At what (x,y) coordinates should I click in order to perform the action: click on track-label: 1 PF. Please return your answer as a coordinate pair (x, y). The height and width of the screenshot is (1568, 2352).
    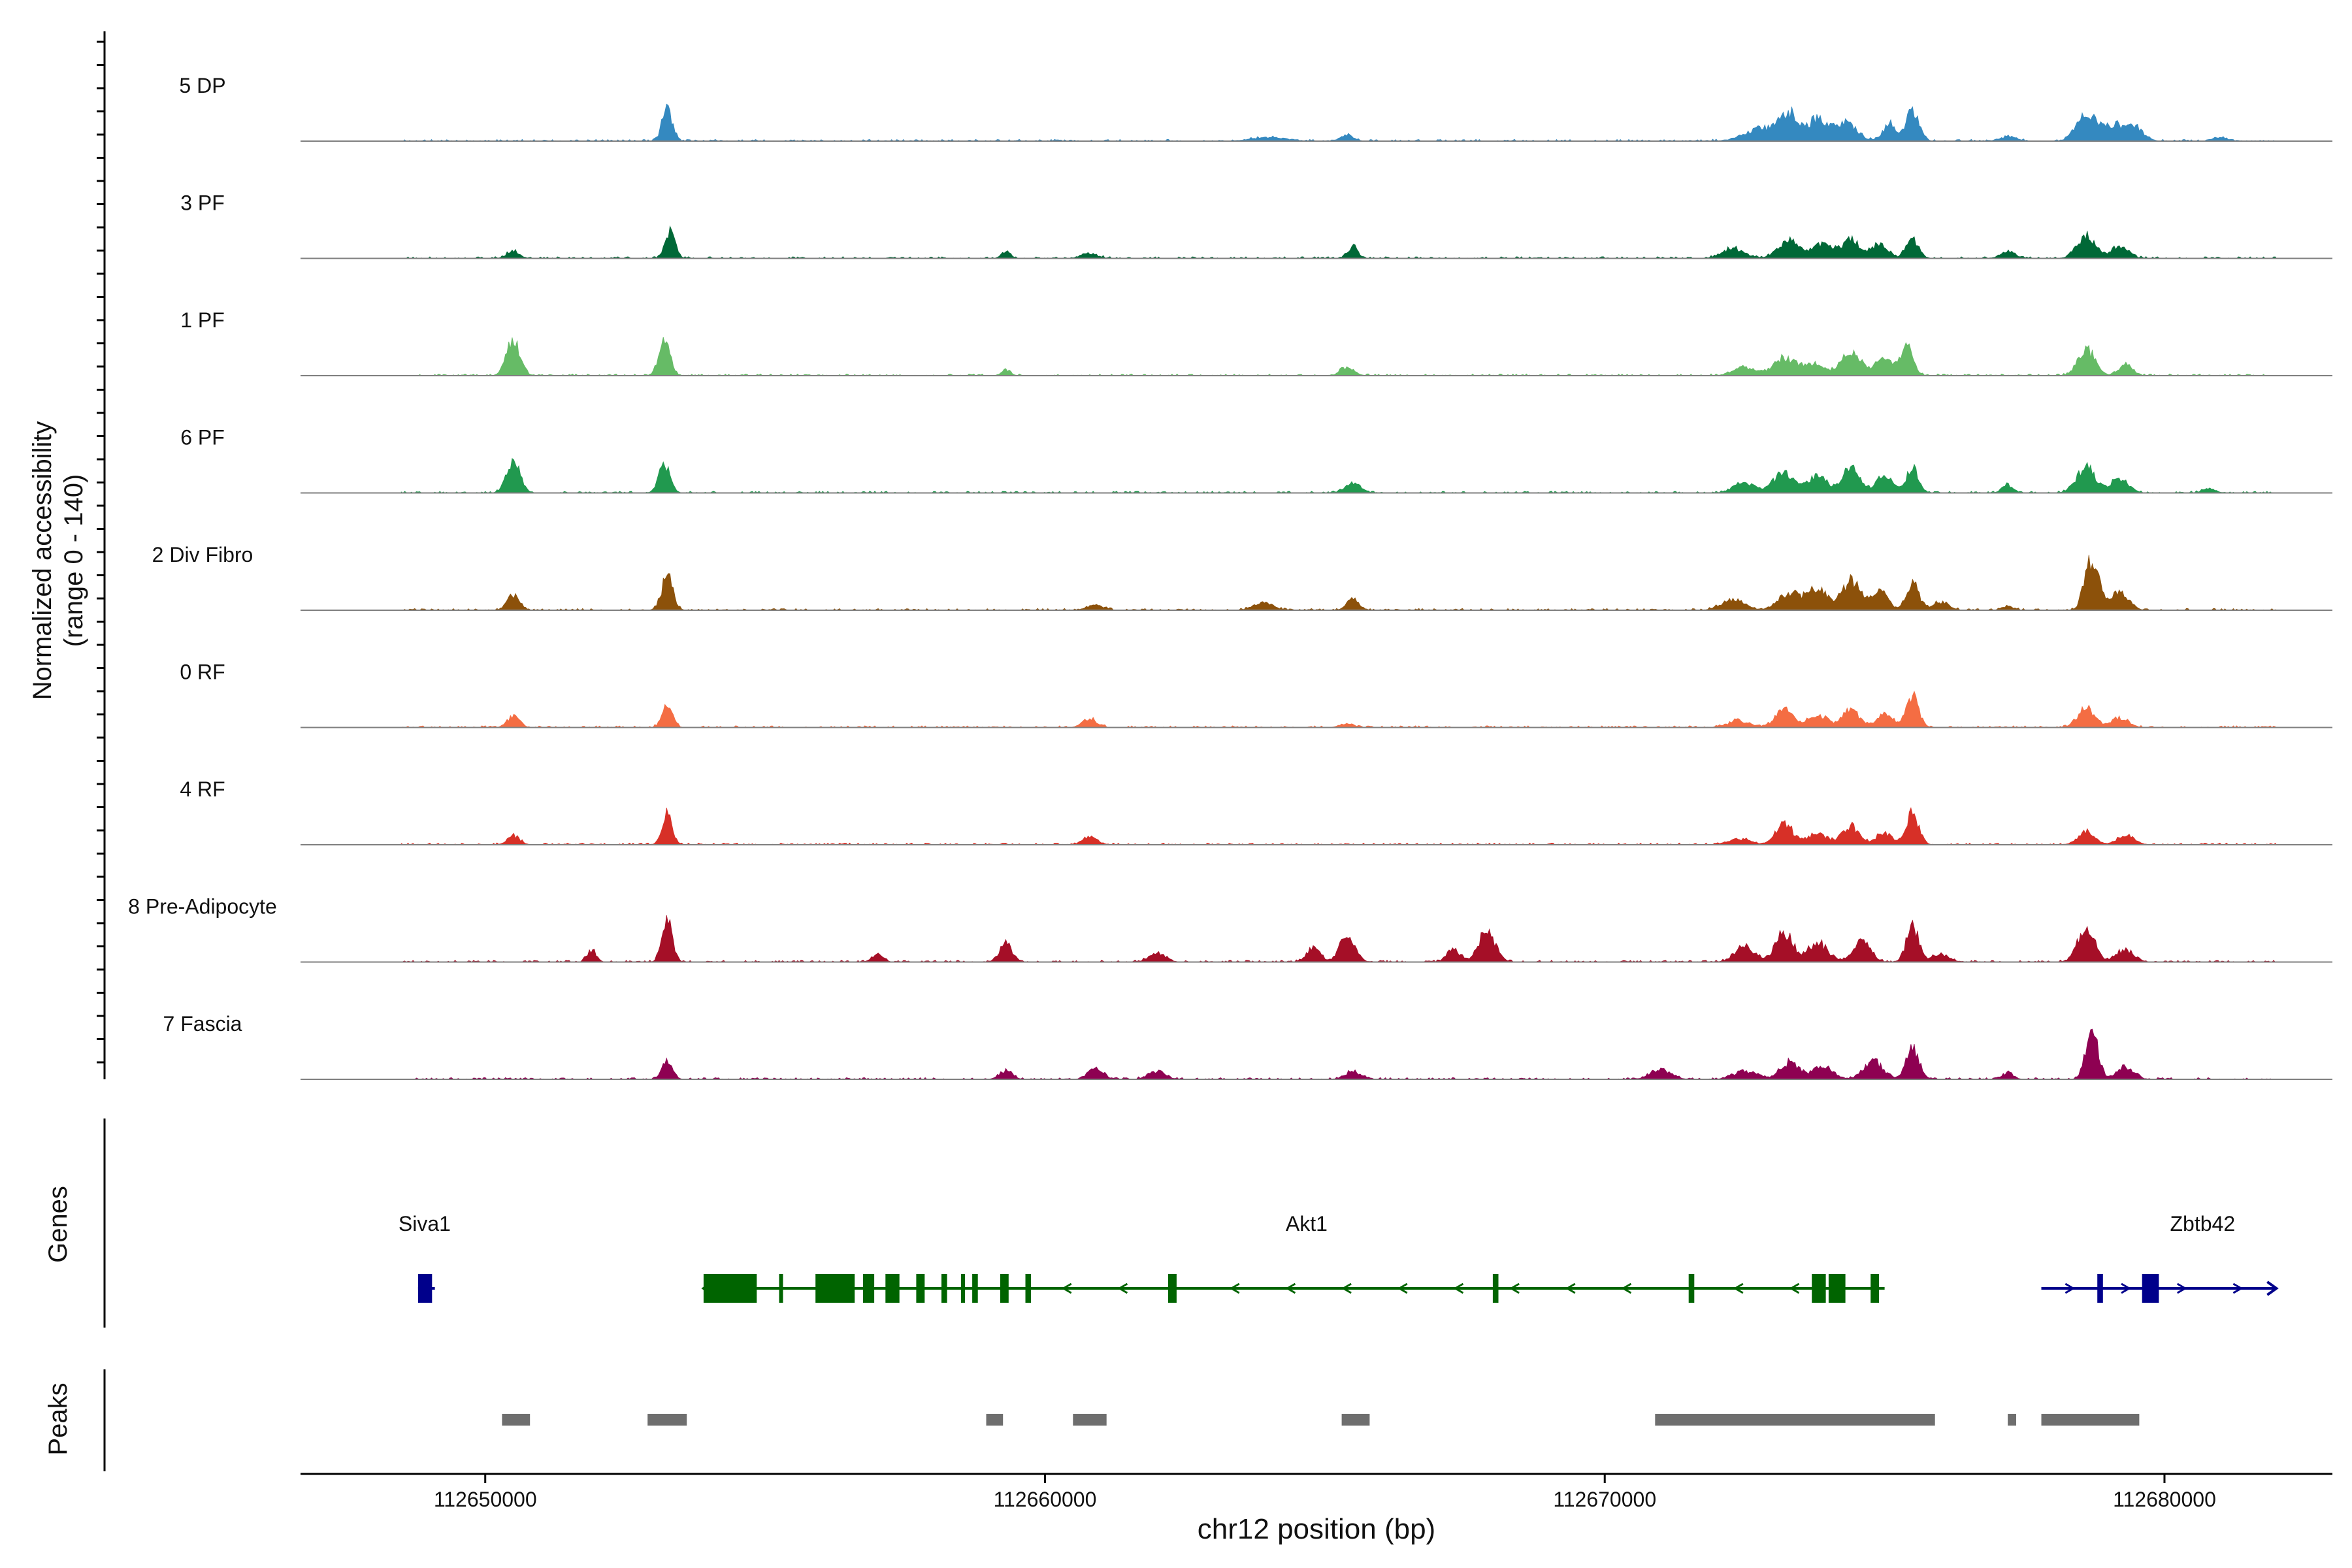
    Looking at the image, I should click on (202, 320).